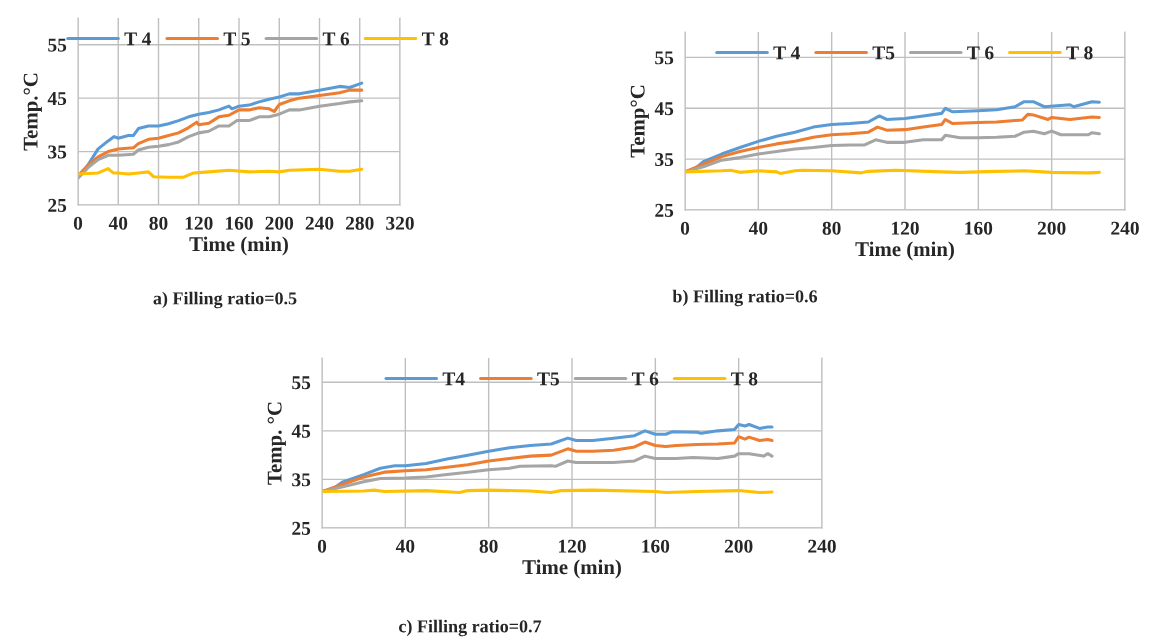 The width and height of the screenshot is (1152, 637). What do you see at coordinates (470, 628) in the screenshot?
I see `text: c) Filling ratio=0.7` at bounding box center [470, 628].